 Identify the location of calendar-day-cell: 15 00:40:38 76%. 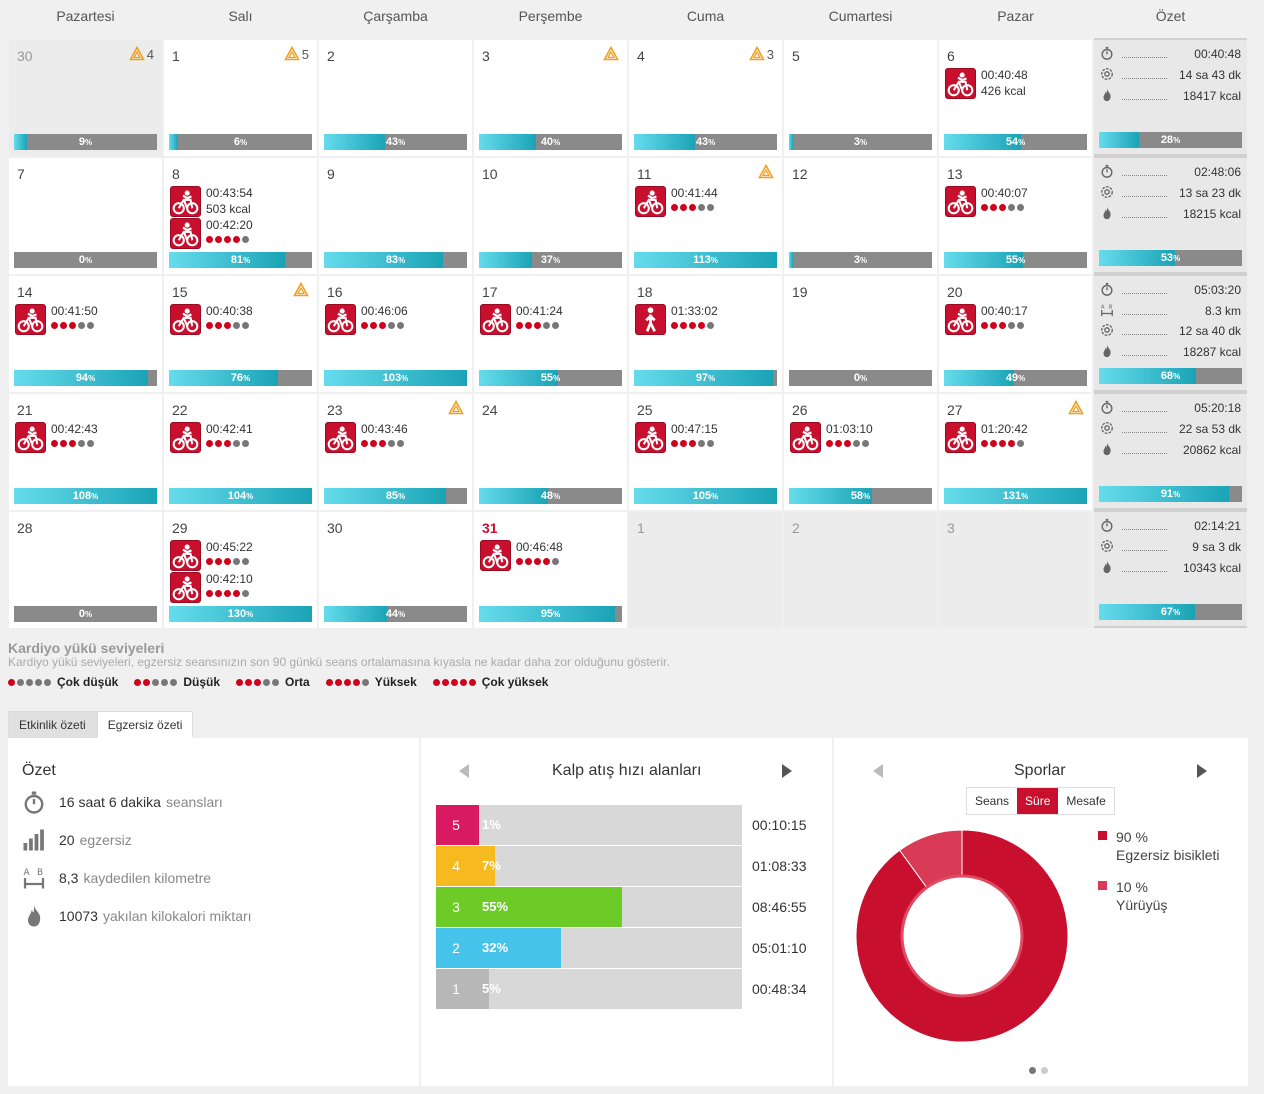
(240, 334).